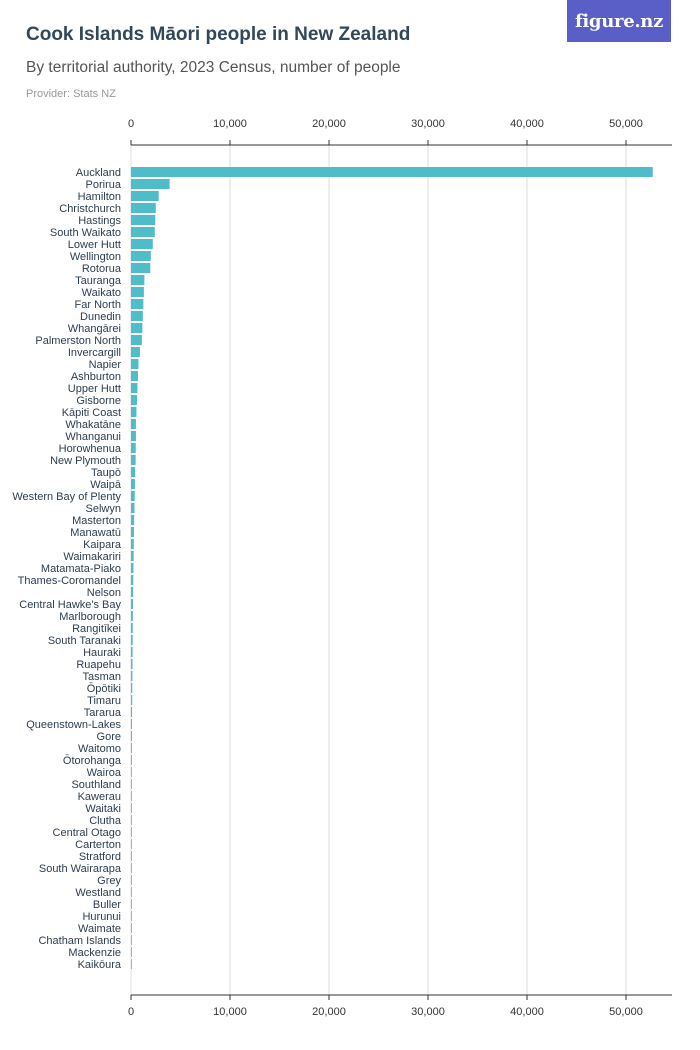 The height and width of the screenshot is (1050, 700). Describe the element at coordinates (619, 21) in the screenshot. I see `figure-nz-logo: figure.nz` at that location.